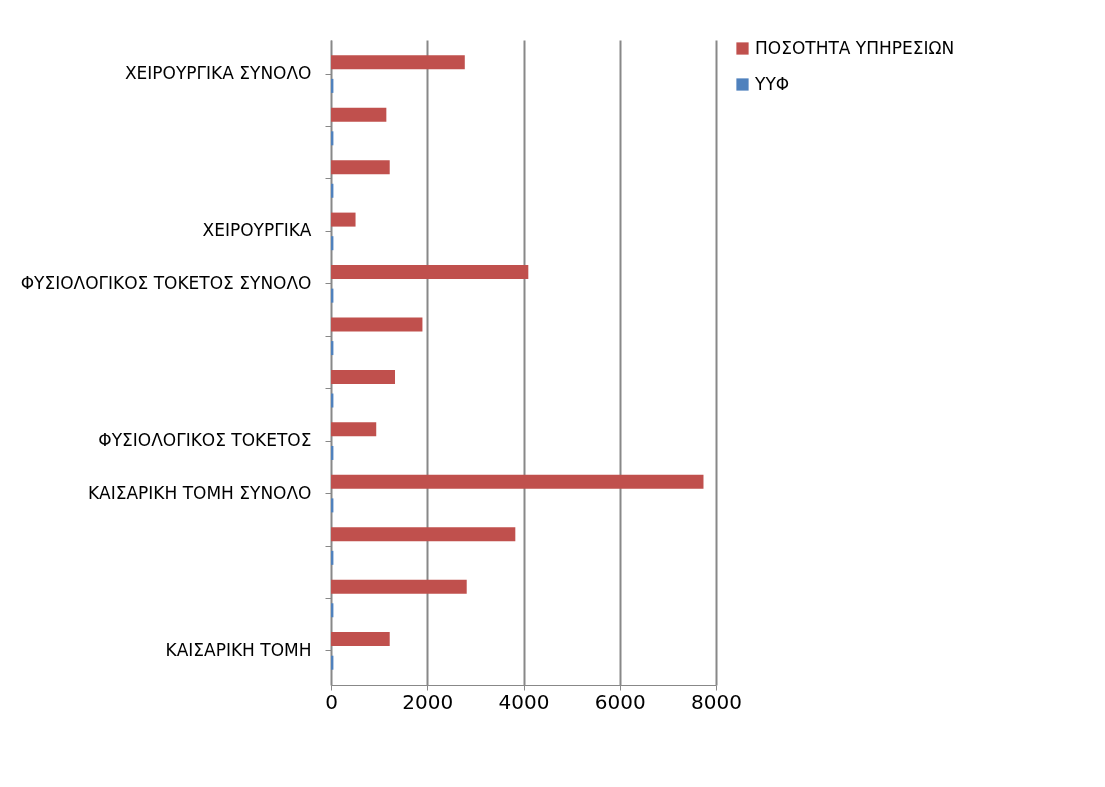  Describe the element at coordinates (238, 649) in the screenshot. I see `y-tick-label: ΚΑΙΣΑΡΙΚΗ ΤΟΜΗ` at that location.